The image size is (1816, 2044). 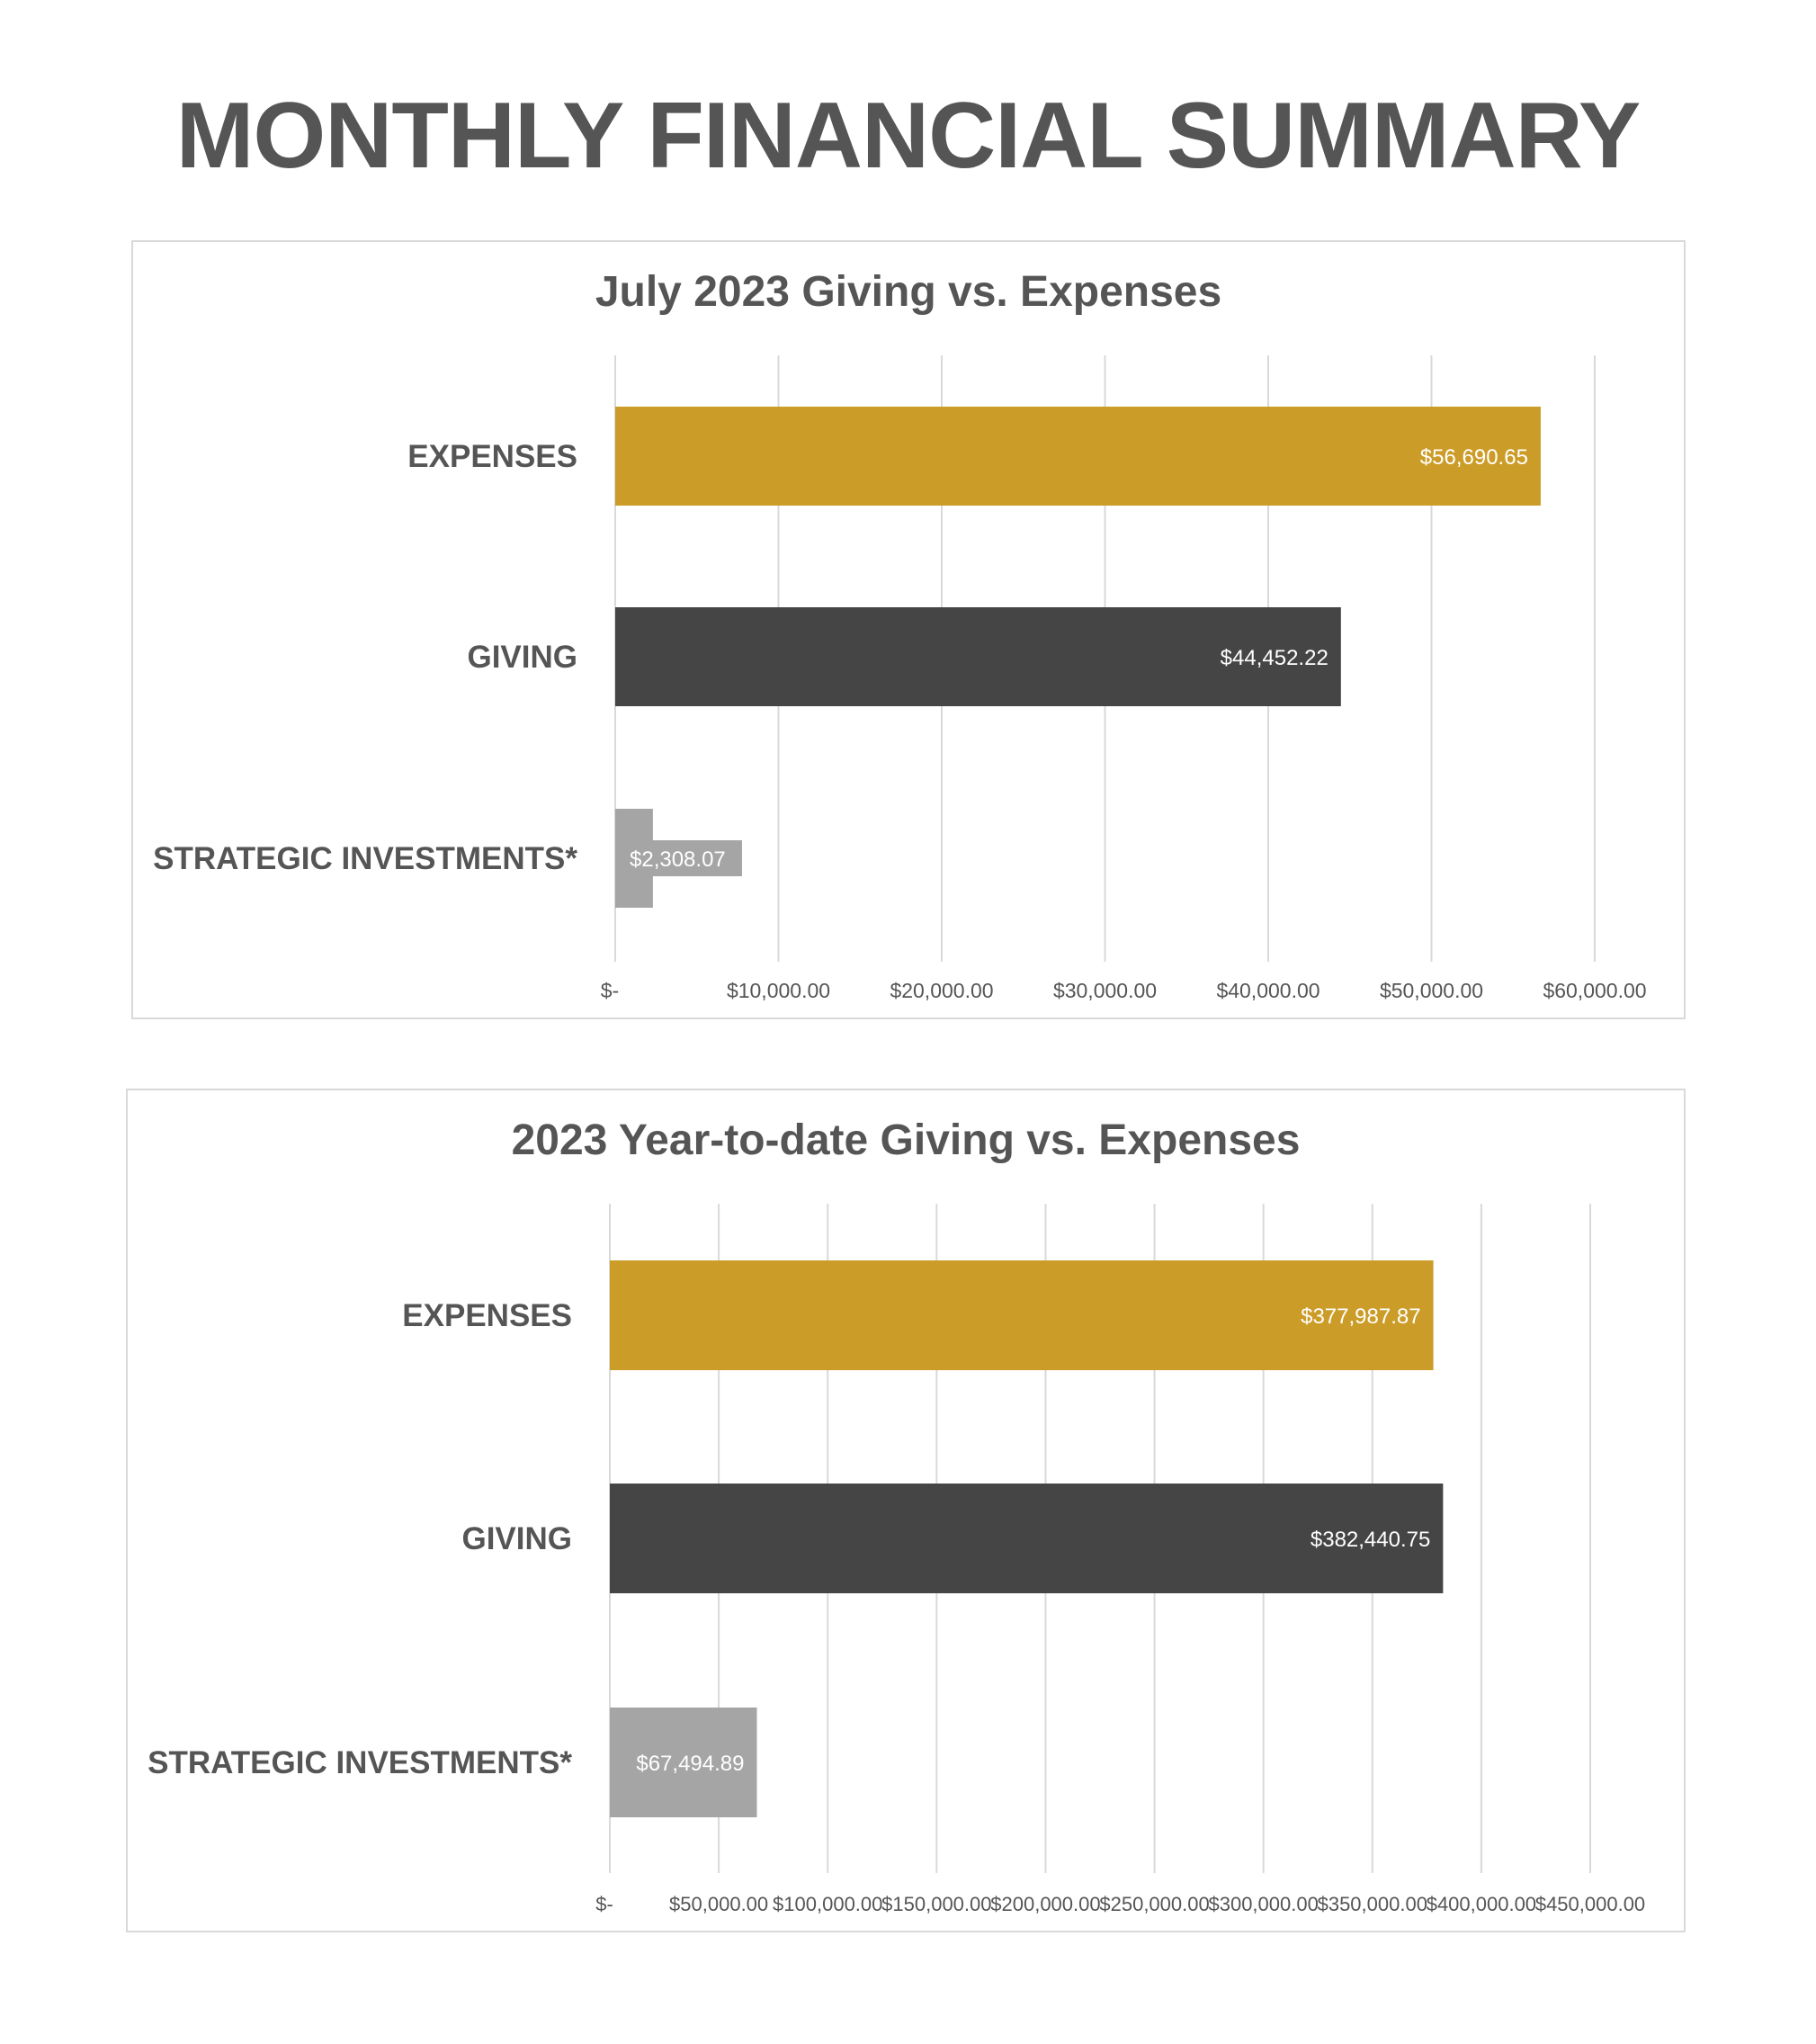 I want to click on monthly-tick-label: $-, so click(x=610, y=990).